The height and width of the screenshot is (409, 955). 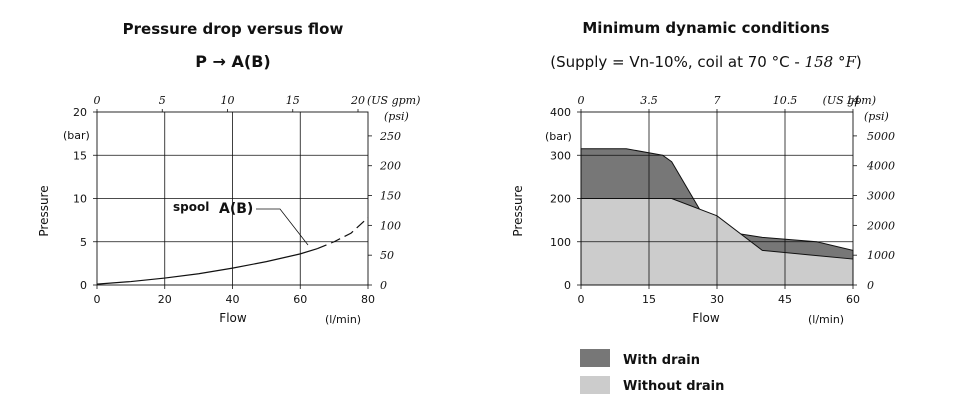 What do you see at coordinates (390, 166) in the screenshot?
I see `left-y-secondary-tick-label: 200` at bounding box center [390, 166].